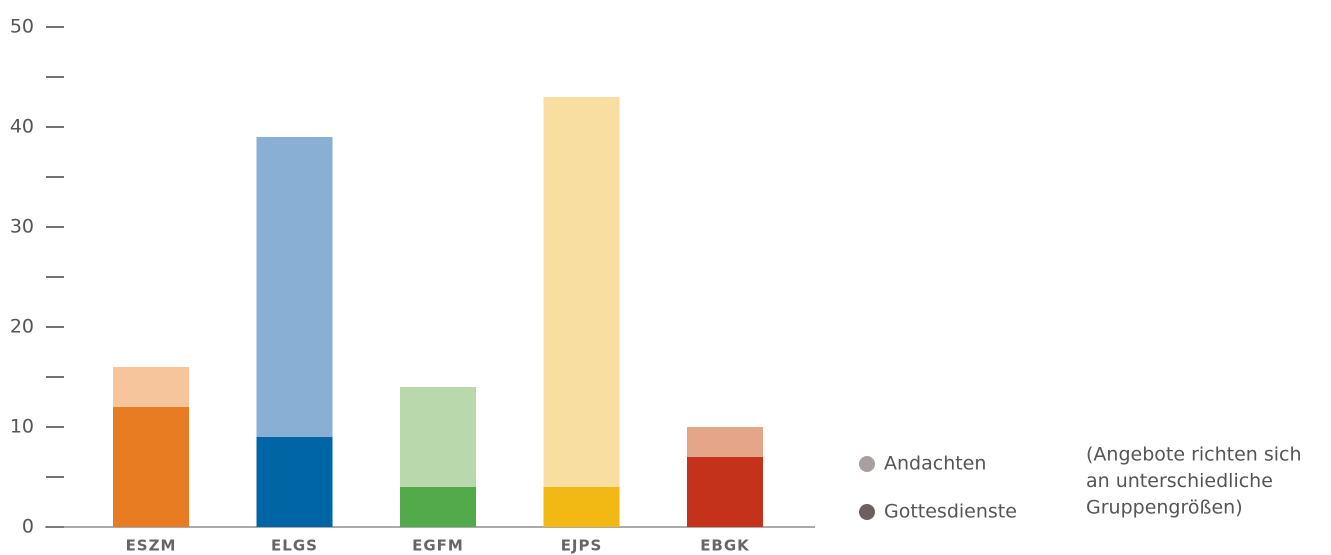 The image size is (1331, 555). Describe the element at coordinates (151, 546) in the screenshot. I see `x-tick-label: ESZM` at that location.